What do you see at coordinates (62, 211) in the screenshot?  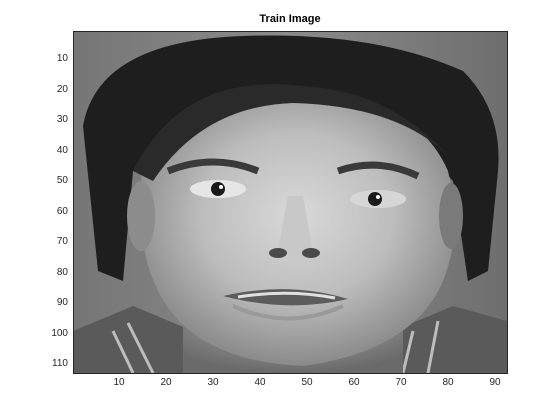 I see `y-tick-label: 60` at bounding box center [62, 211].